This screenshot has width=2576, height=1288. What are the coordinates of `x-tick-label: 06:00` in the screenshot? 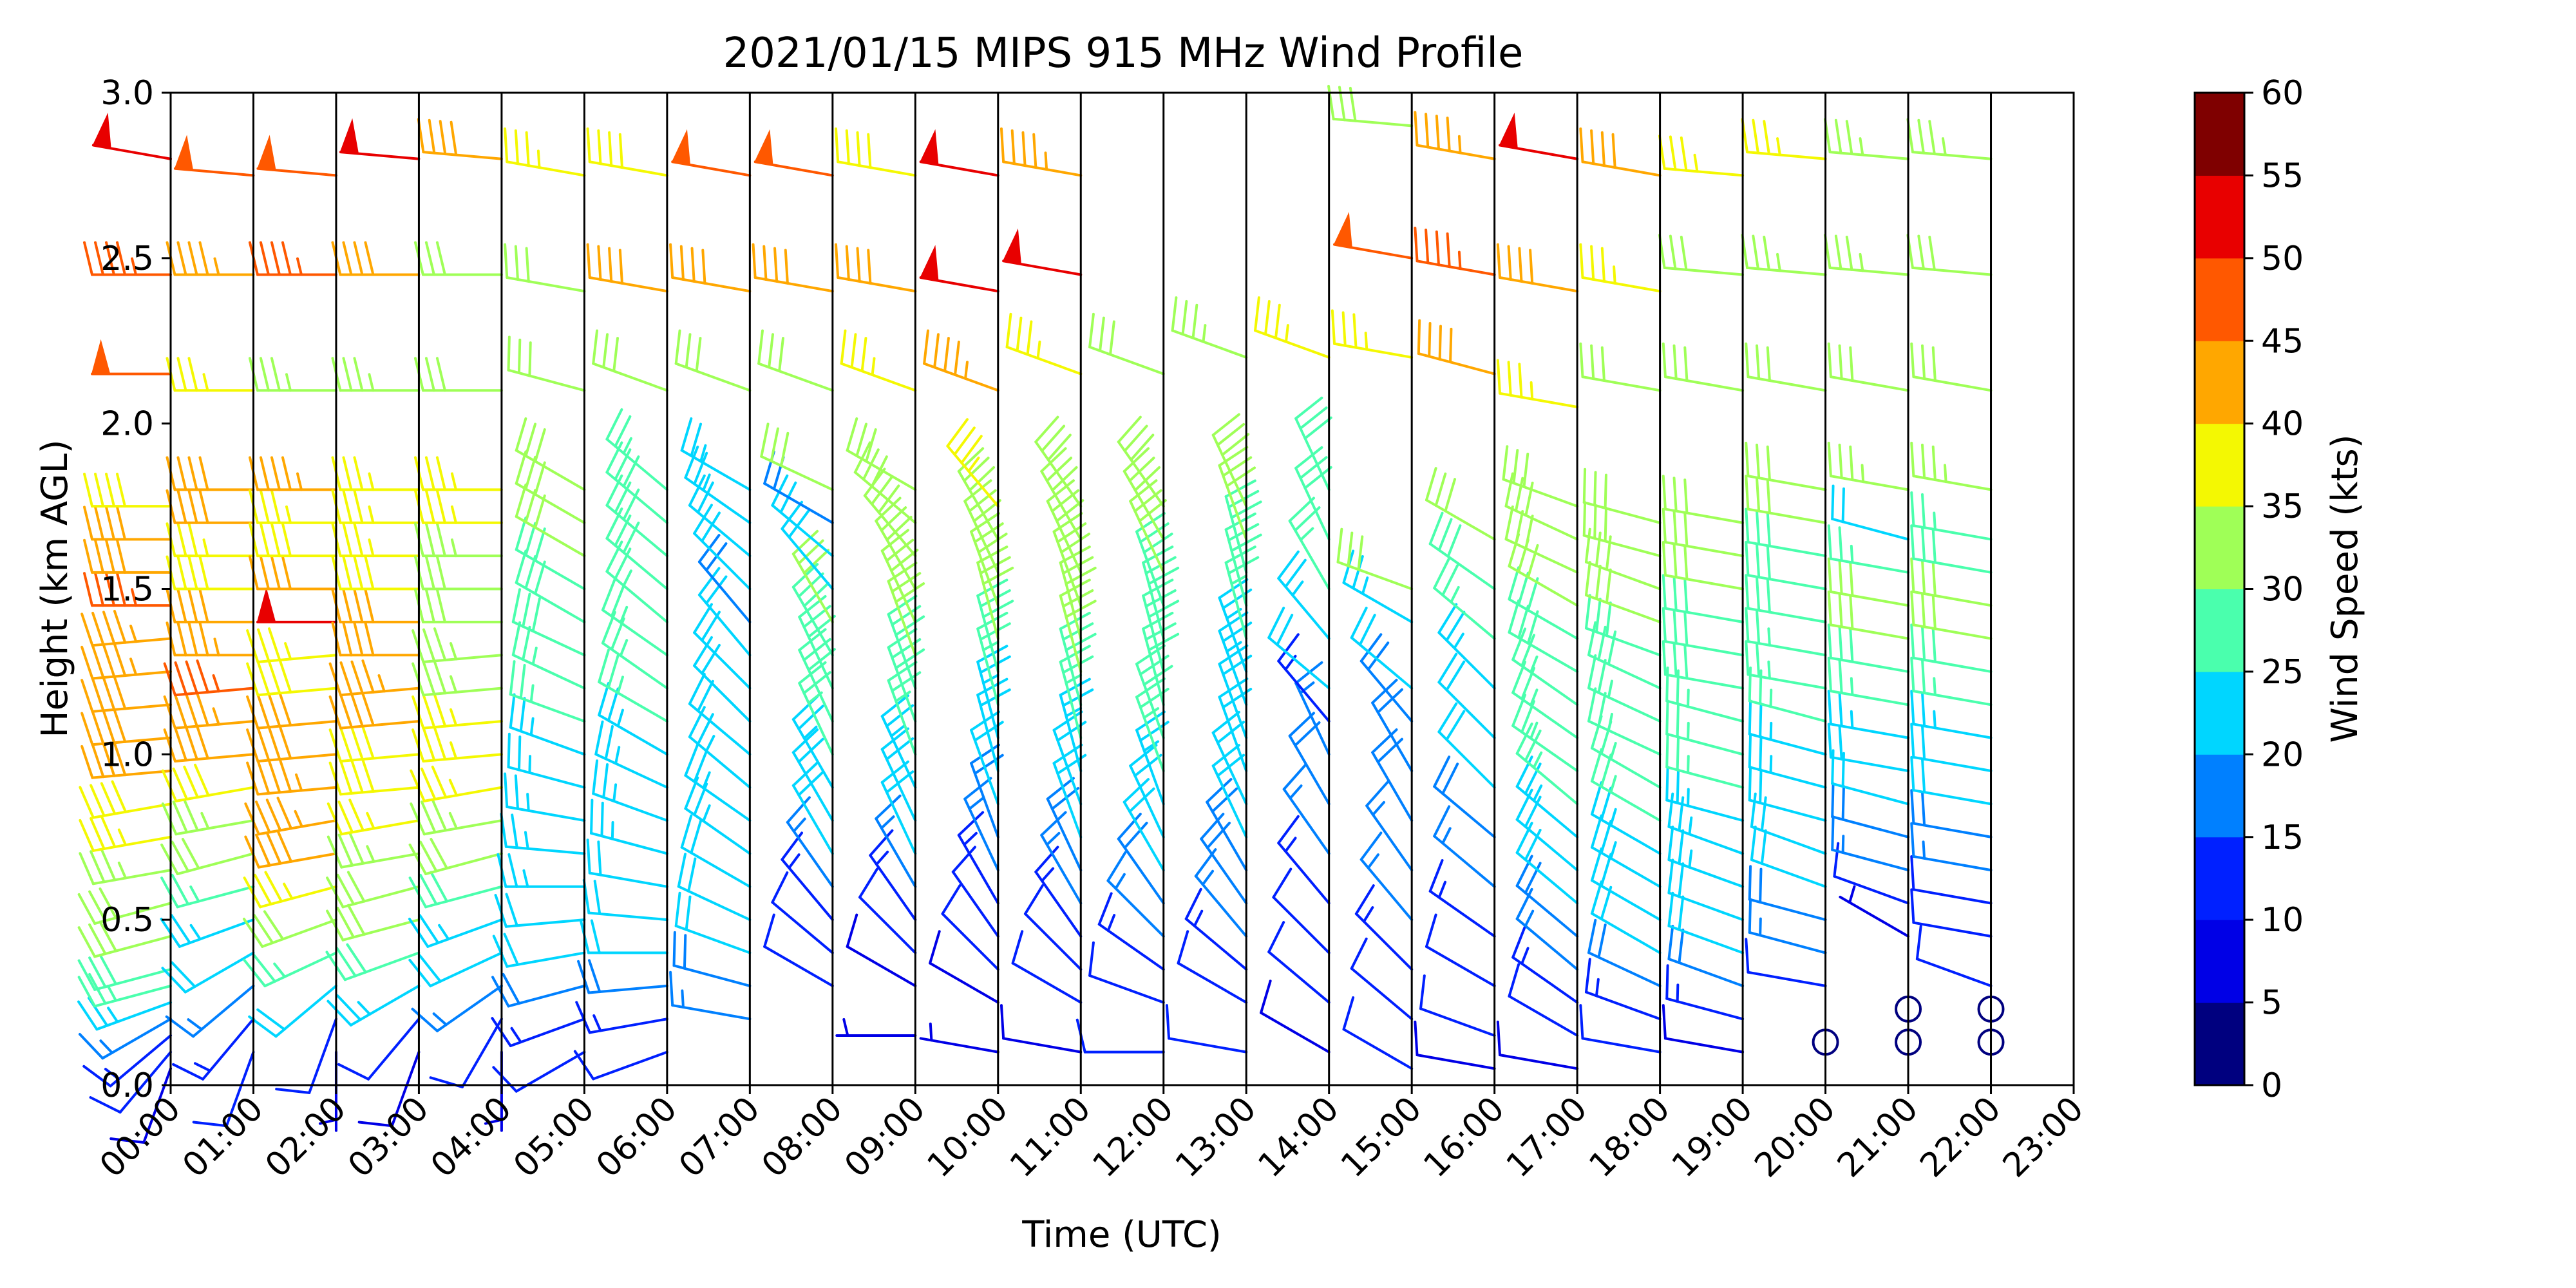 It's located at (637, 1137).